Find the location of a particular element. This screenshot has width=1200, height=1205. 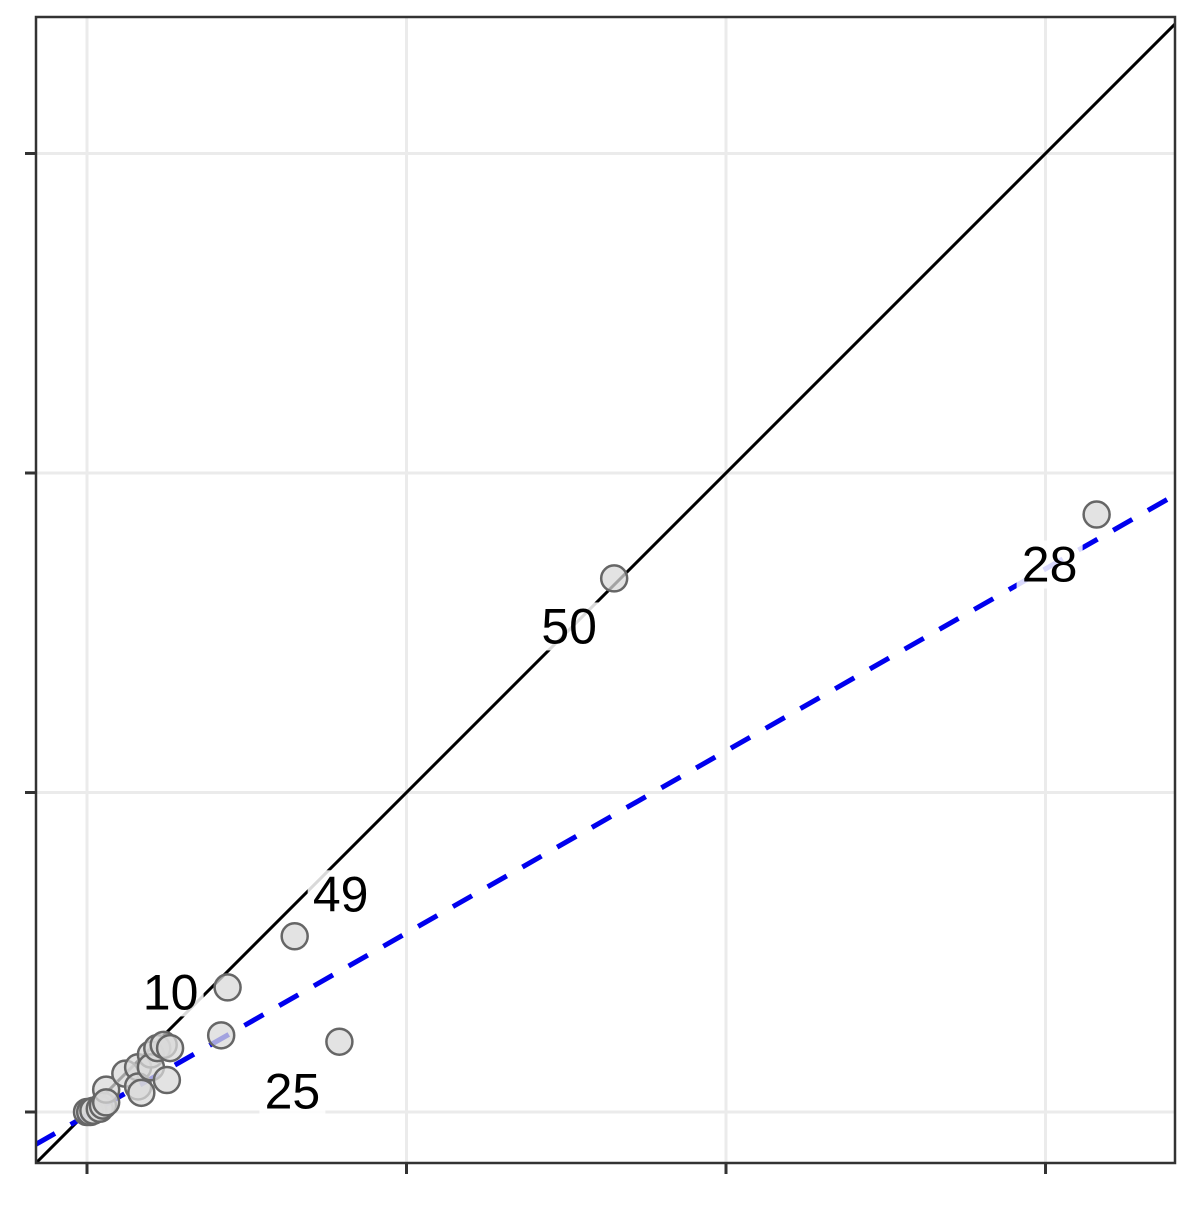

point-label: 10 is located at coordinates (171, 992).